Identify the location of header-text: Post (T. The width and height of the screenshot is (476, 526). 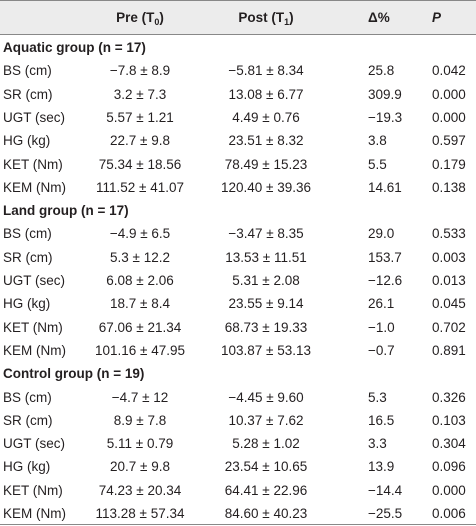
(261, 17).